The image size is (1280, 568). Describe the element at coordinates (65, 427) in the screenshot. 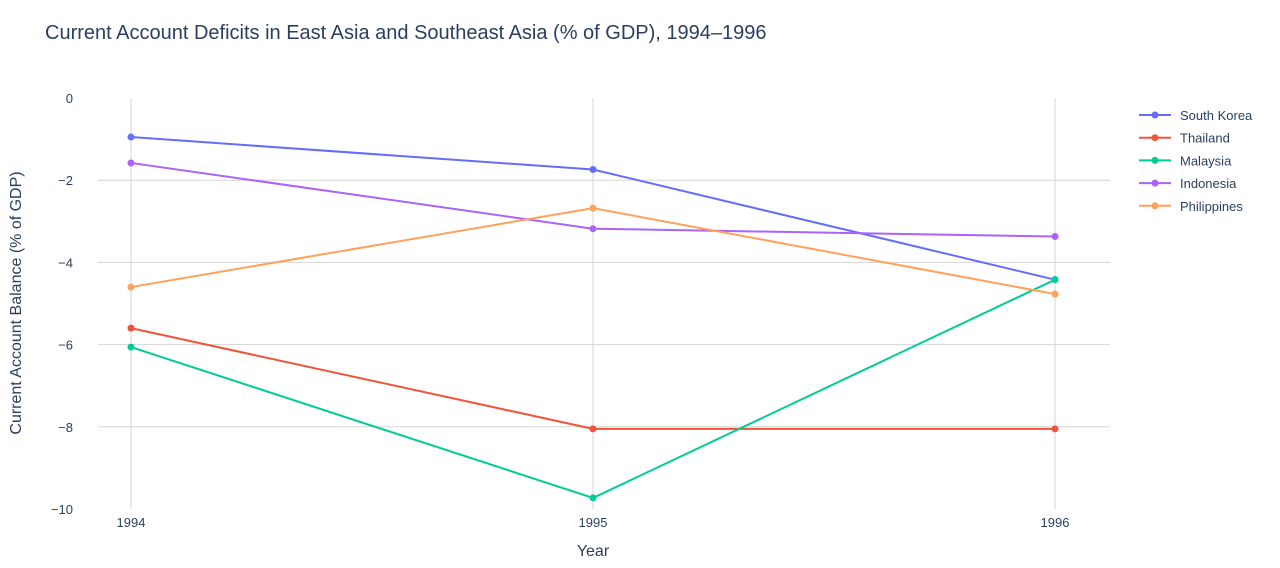

I see `y-tick-label: −8` at that location.